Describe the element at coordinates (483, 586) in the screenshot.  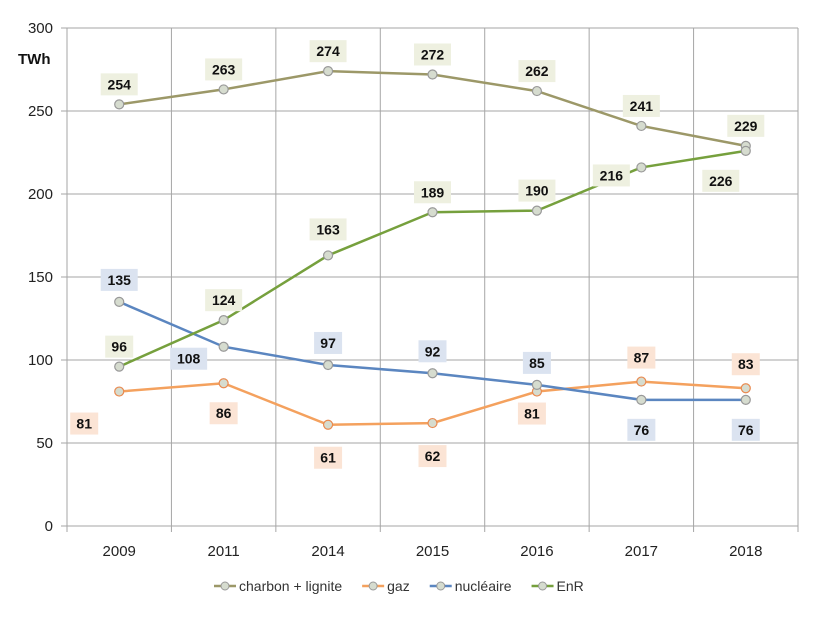
I see `legend-label: nucléaire` at that location.